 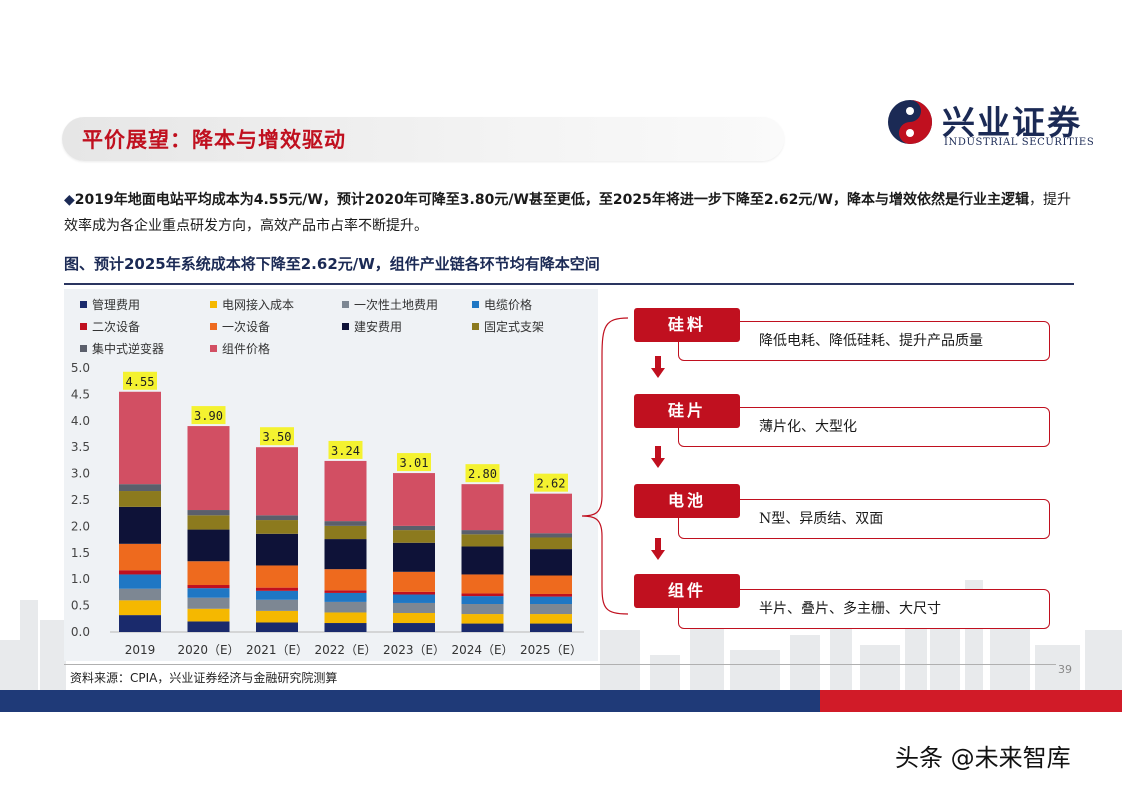 I want to click on legend-item: 集中式逆变器, so click(x=122, y=348).